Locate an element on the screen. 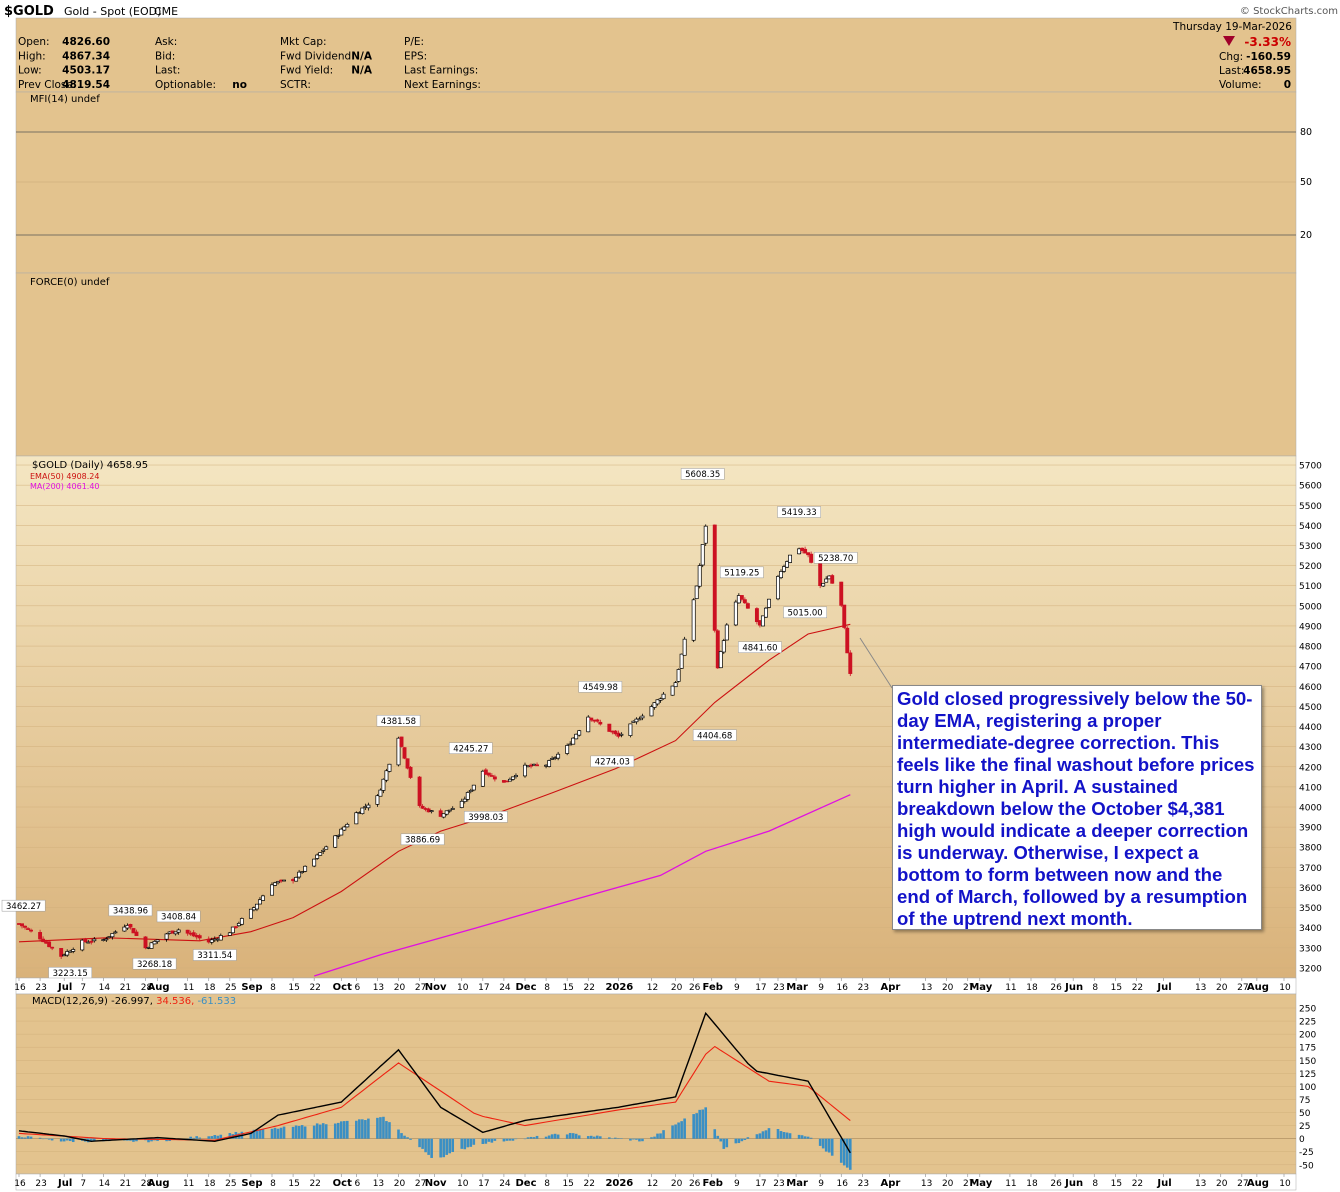 The height and width of the screenshot is (1192, 1340). price-label: 4274.03 is located at coordinates (612, 763).